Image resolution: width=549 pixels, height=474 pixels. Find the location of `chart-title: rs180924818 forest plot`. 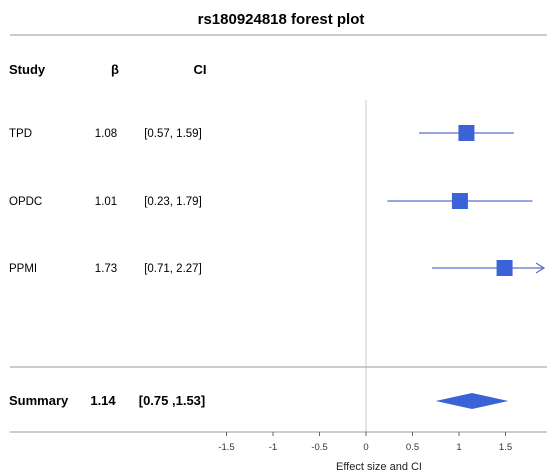

chart-title: rs180924818 forest plot is located at coordinates (281, 19).